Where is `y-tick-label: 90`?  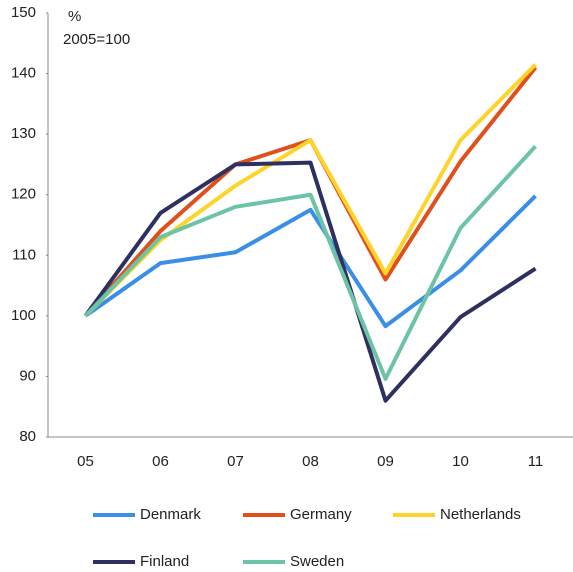 y-tick-label: 90 is located at coordinates (27, 375).